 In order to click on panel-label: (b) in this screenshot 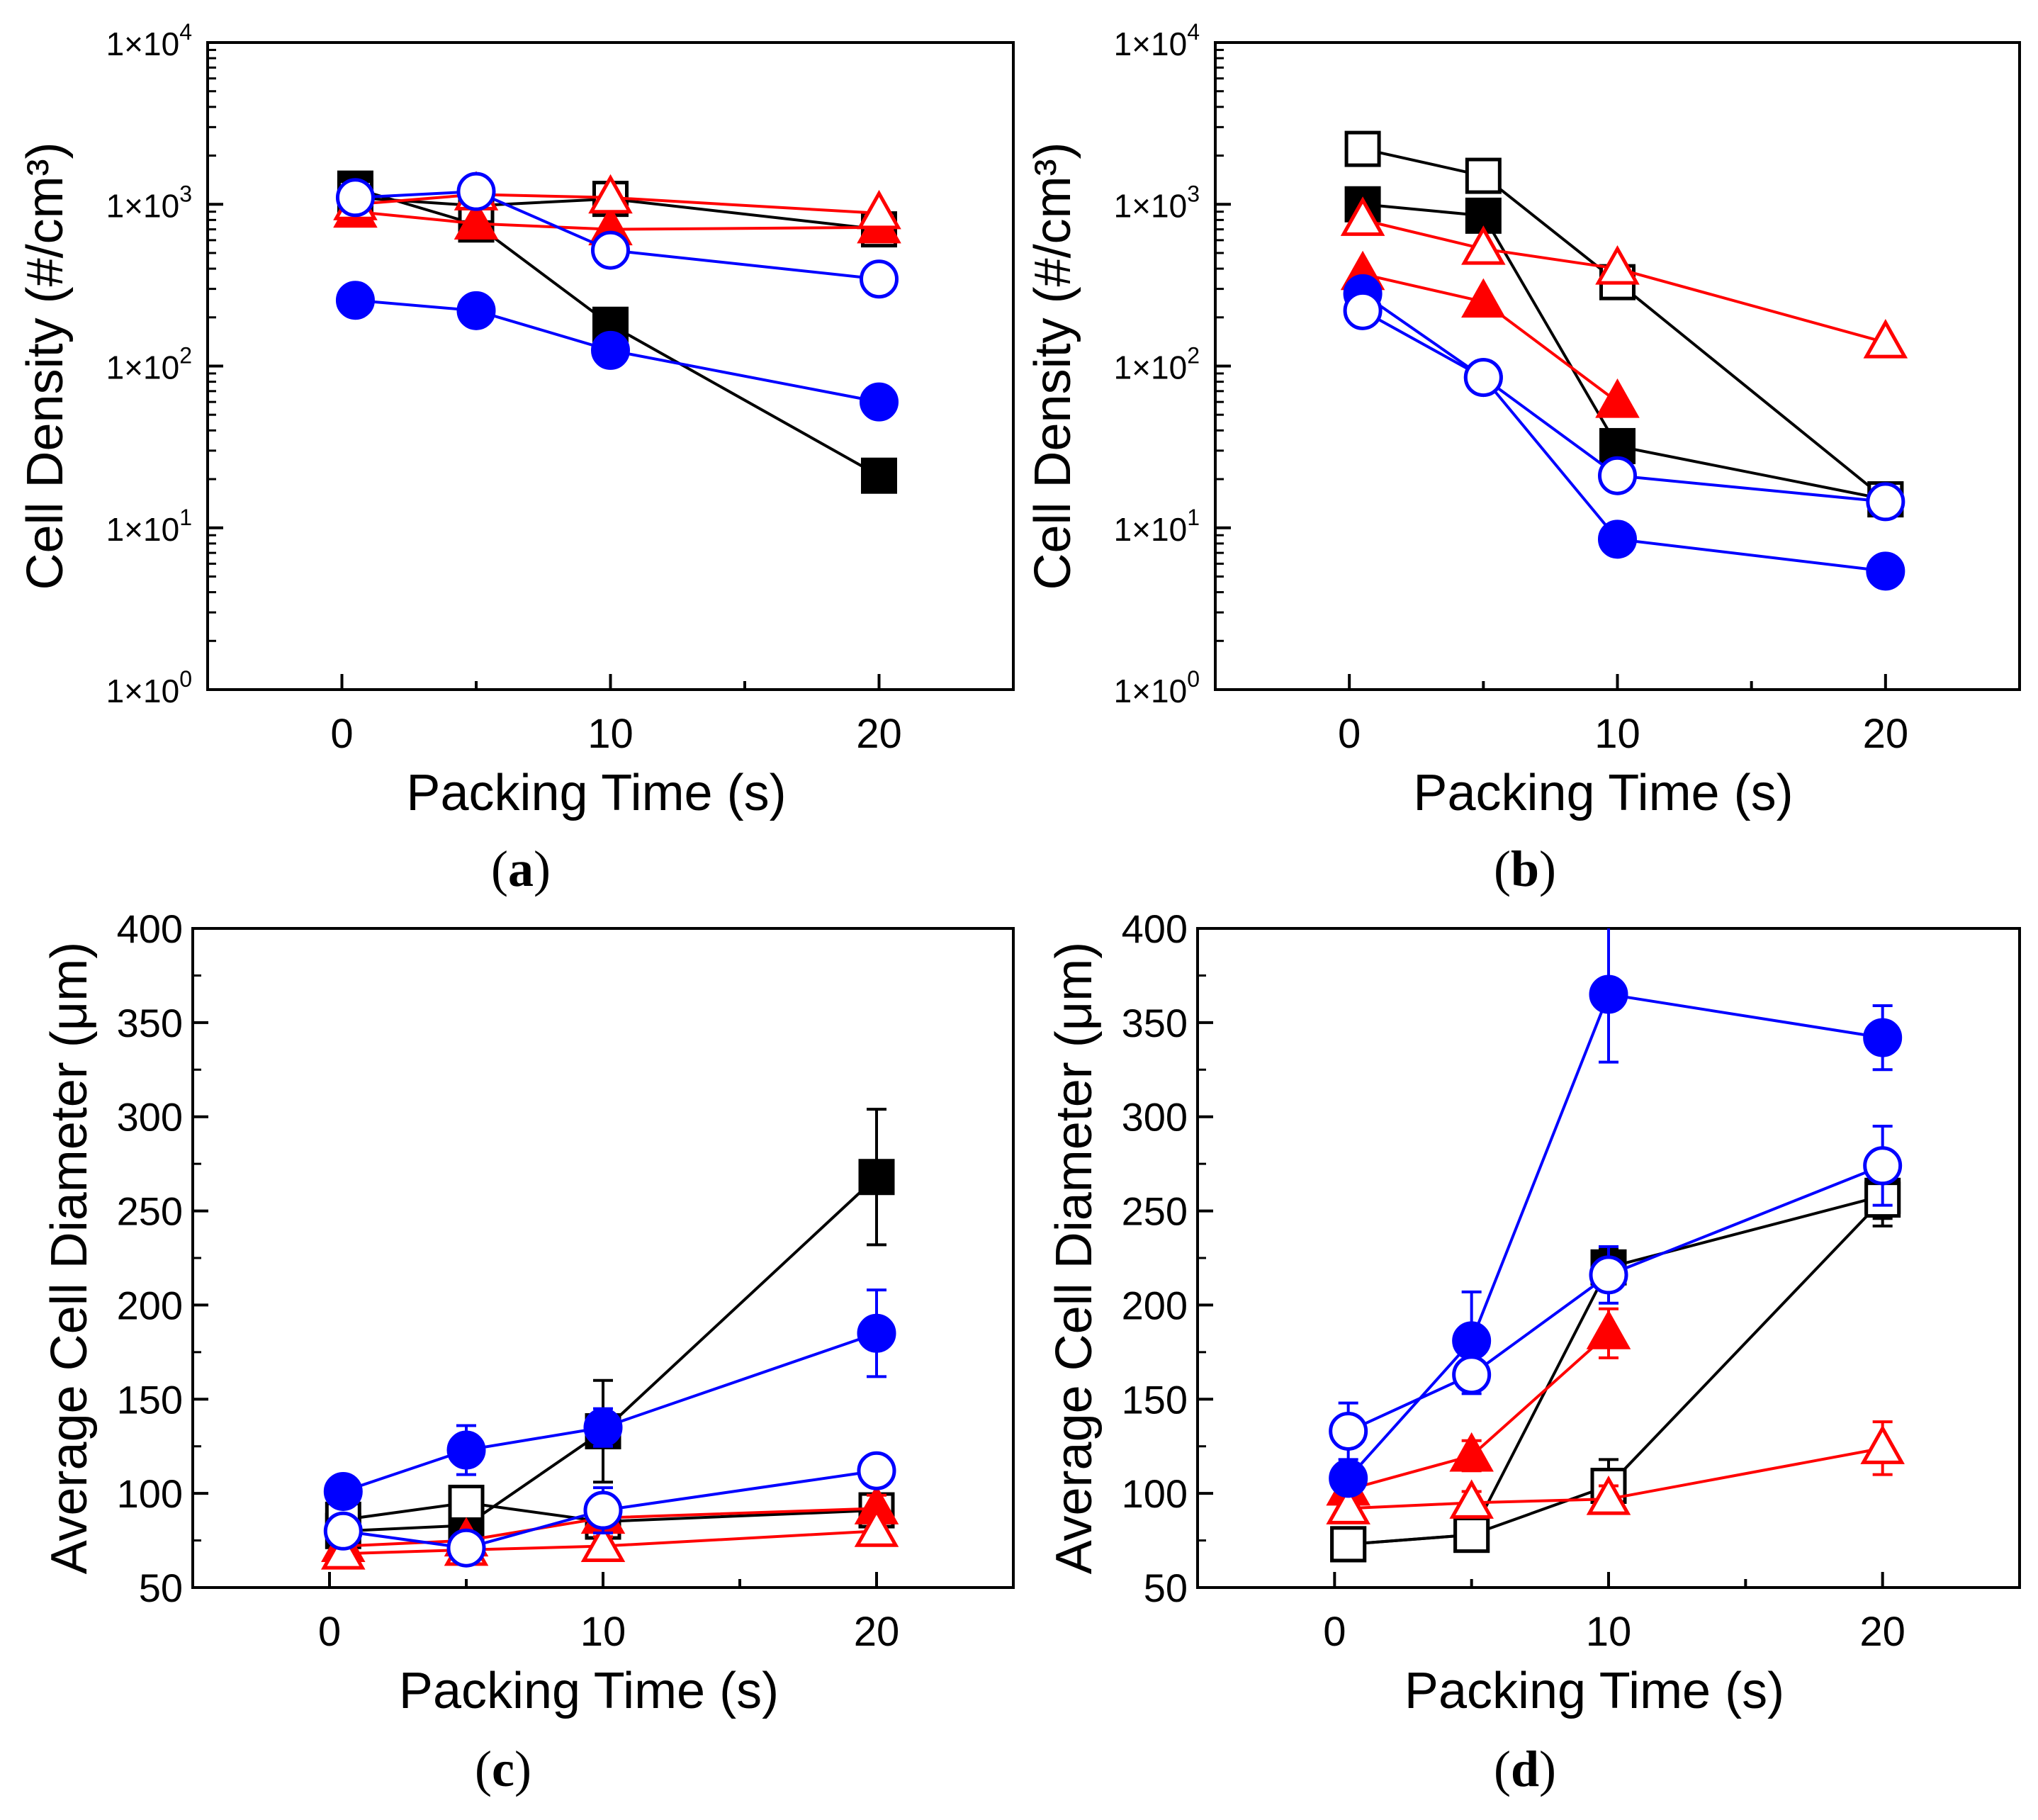, I will do `click(1525, 869)`.